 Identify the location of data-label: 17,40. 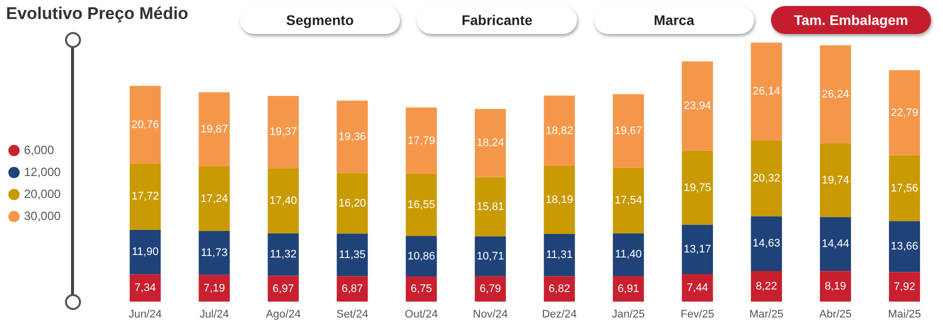
(284, 200).